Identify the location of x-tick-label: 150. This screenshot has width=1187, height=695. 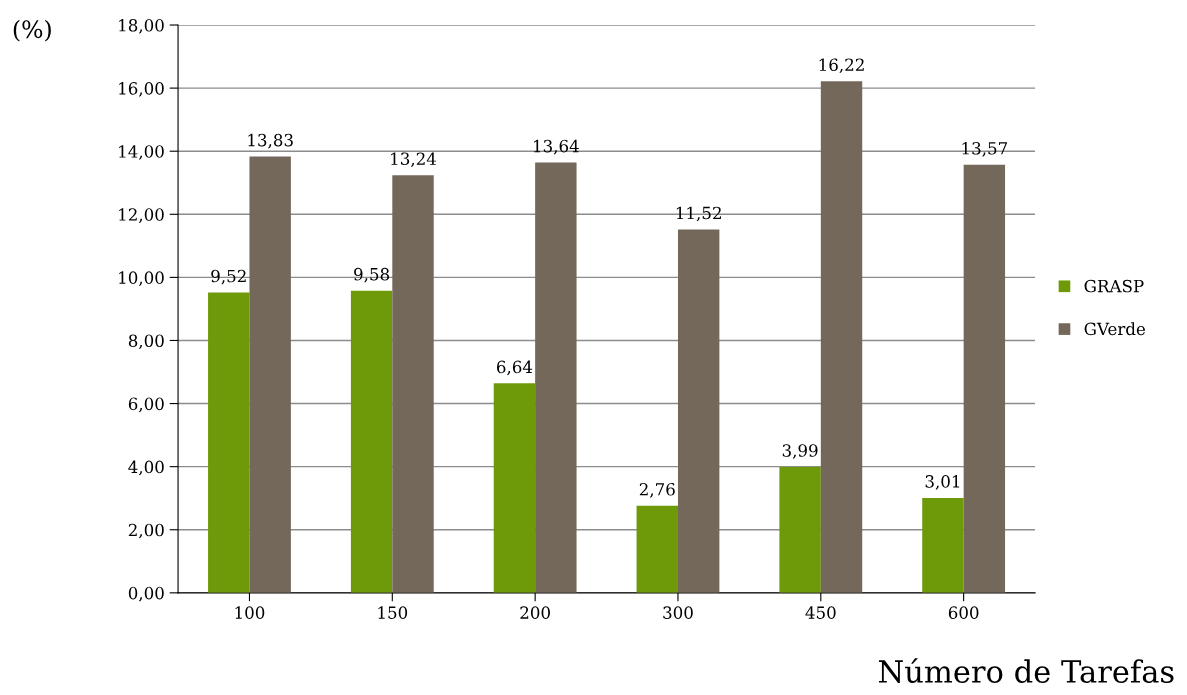
(393, 612).